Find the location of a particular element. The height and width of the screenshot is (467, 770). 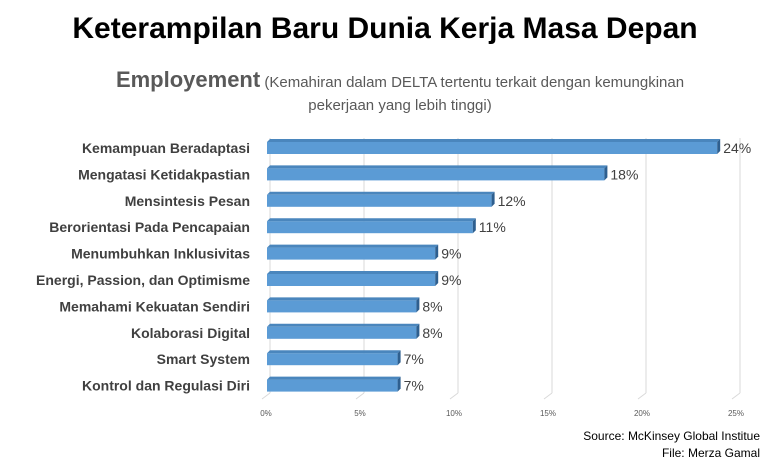

category-label: Mensintesis Pesan is located at coordinates (187, 201).